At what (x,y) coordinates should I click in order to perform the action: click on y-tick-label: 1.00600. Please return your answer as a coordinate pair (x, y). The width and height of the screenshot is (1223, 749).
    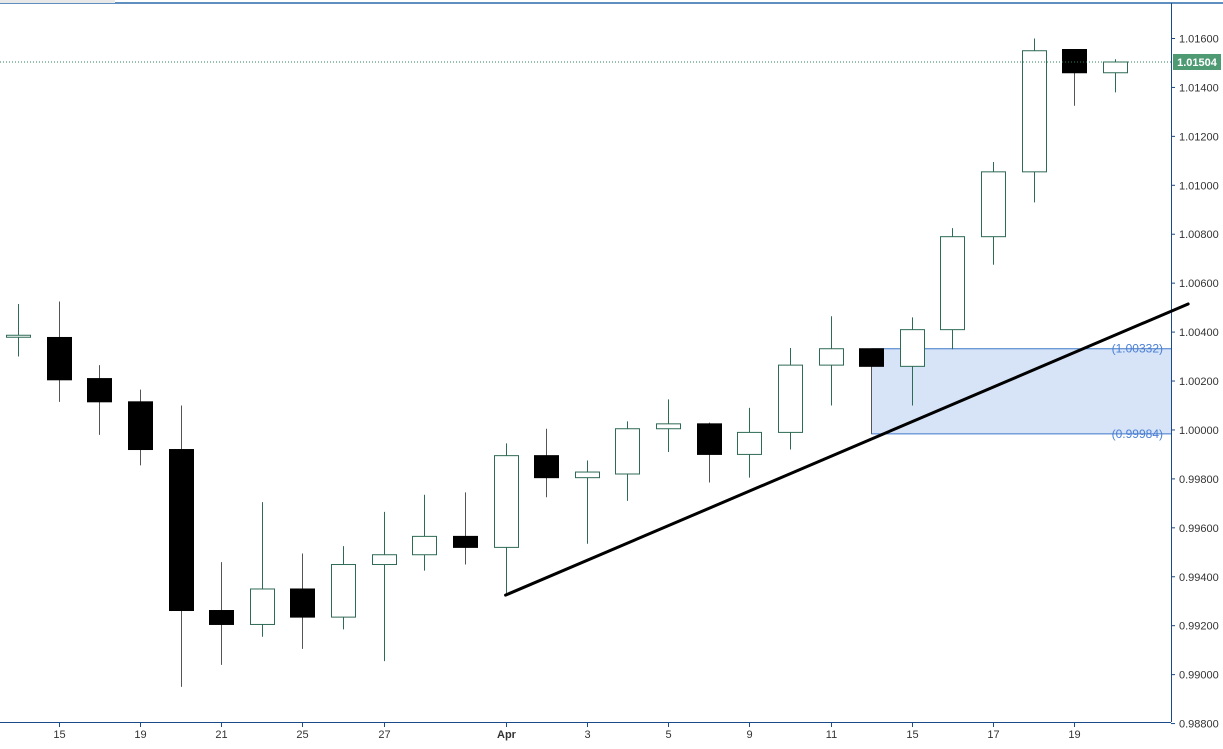
    Looking at the image, I should click on (1199, 284).